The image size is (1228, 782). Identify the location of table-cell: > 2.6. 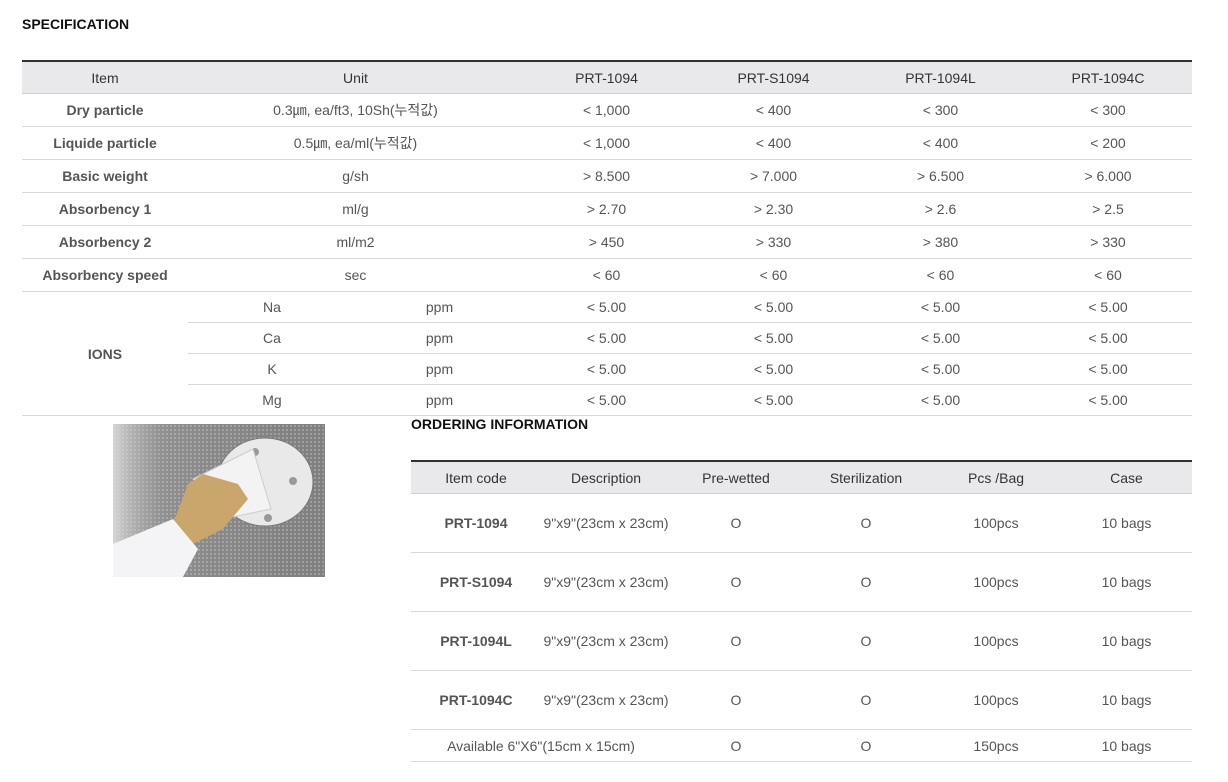
(940, 209).